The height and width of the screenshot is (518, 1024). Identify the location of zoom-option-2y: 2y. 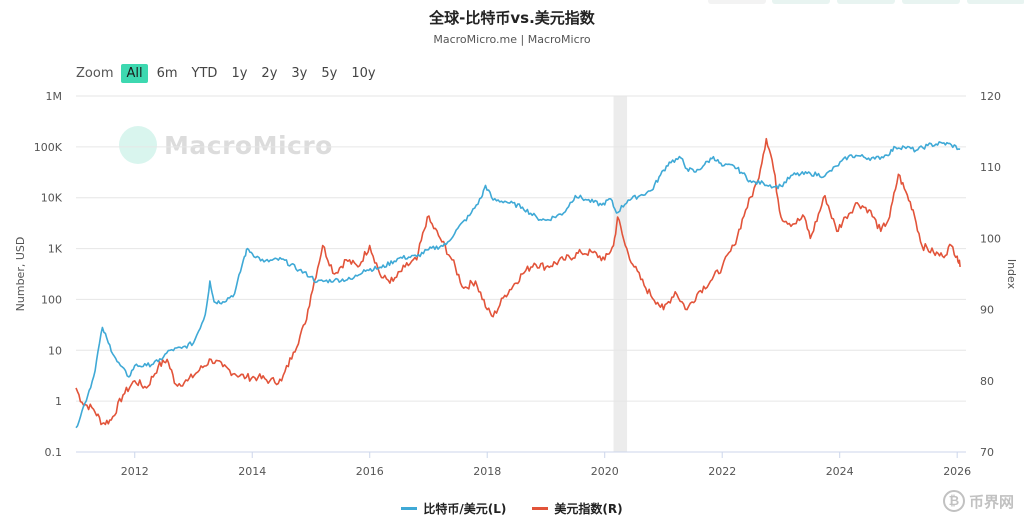
(269, 73).